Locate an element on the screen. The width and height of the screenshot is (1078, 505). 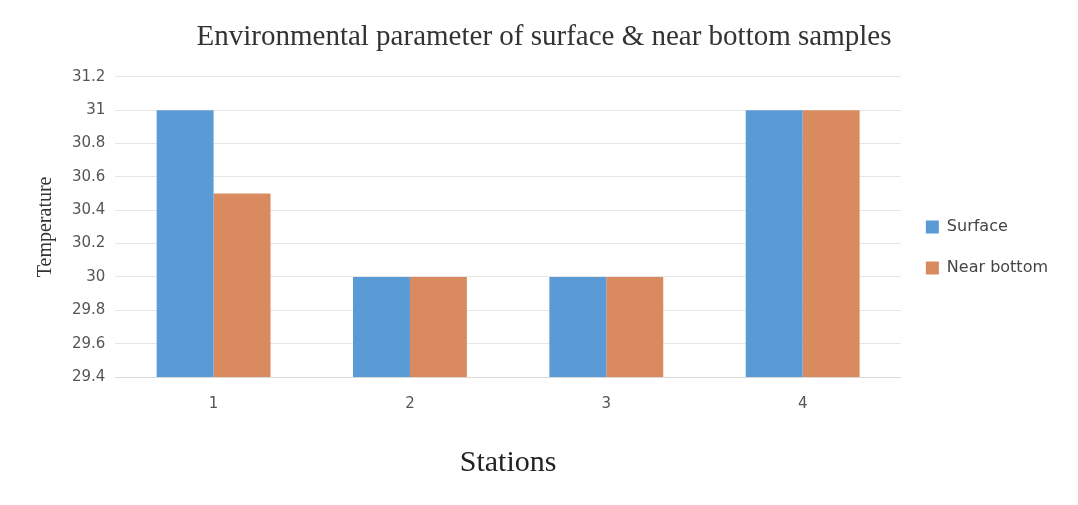
x-tick-label: 4 is located at coordinates (802, 402).